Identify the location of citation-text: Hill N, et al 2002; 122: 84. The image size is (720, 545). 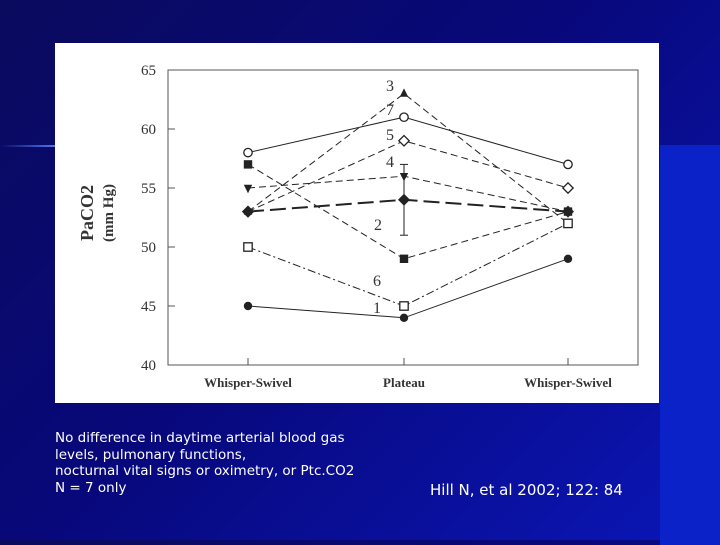
(526, 490).